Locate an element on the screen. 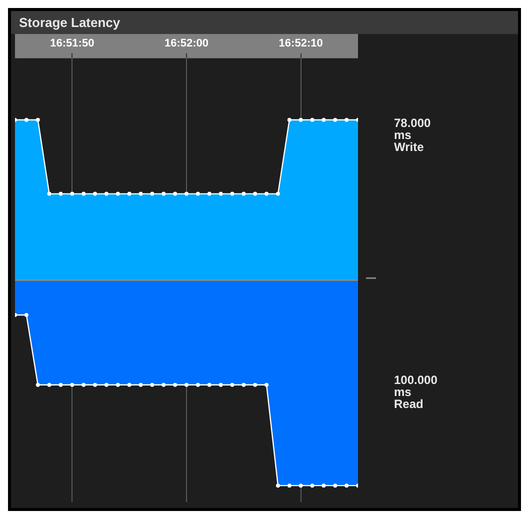  x-tick-label: 16:52:10 is located at coordinates (300, 44).